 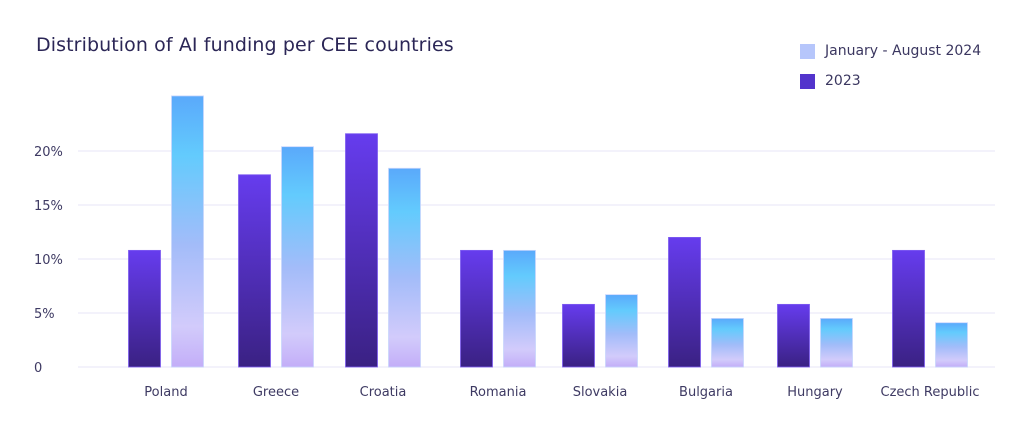 I want to click on bar-2023-greece, so click(x=254, y=271).